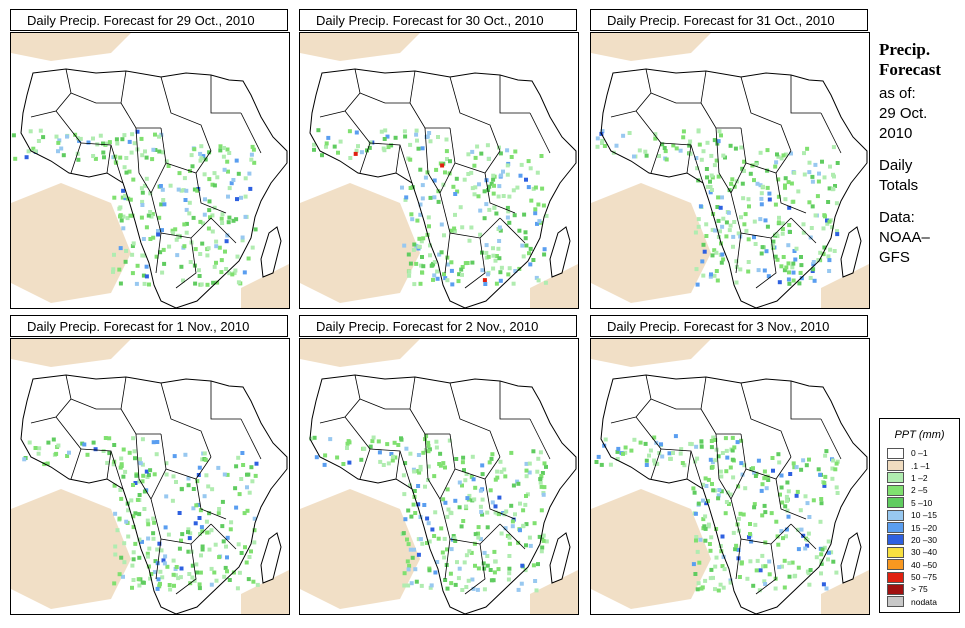  What do you see at coordinates (439, 476) in the screenshot?
I see `precip-map` at bounding box center [439, 476].